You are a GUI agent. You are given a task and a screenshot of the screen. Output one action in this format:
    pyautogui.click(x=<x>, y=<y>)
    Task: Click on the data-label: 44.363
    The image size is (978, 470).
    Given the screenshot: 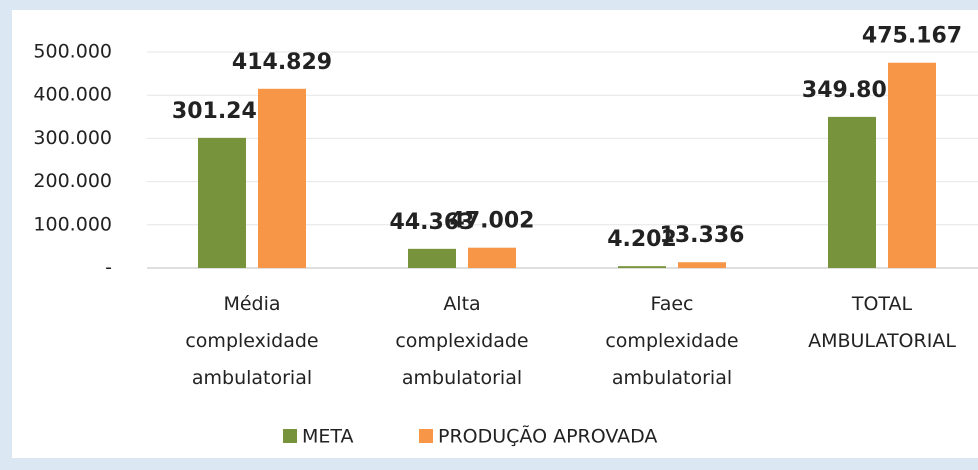 What is the action you would take?
    pyautogui.click(x=432, y=222)
    